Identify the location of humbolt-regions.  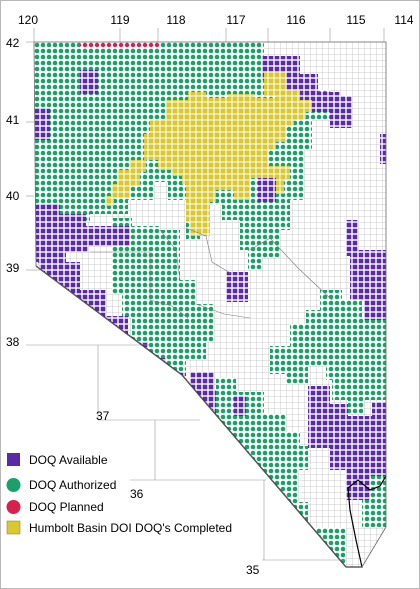
(209, 154).